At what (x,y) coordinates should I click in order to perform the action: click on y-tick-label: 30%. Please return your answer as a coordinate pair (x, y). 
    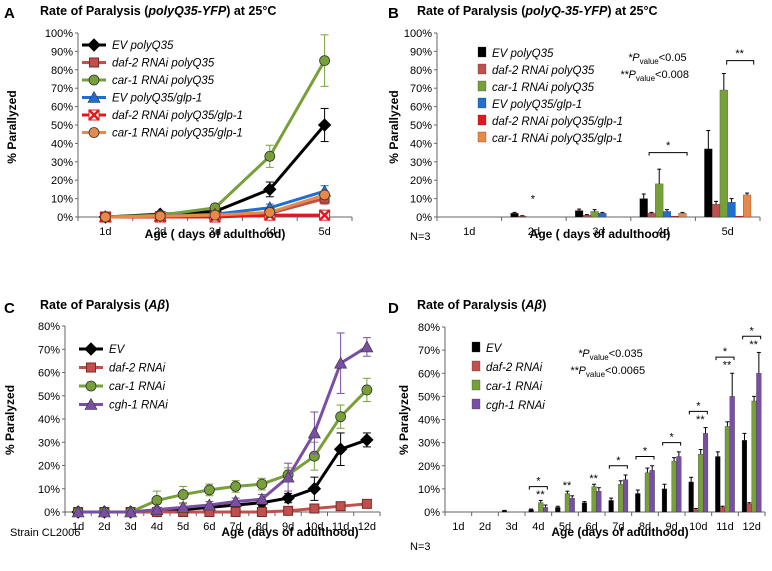
    Looking at the image, I should click on (62, 163).